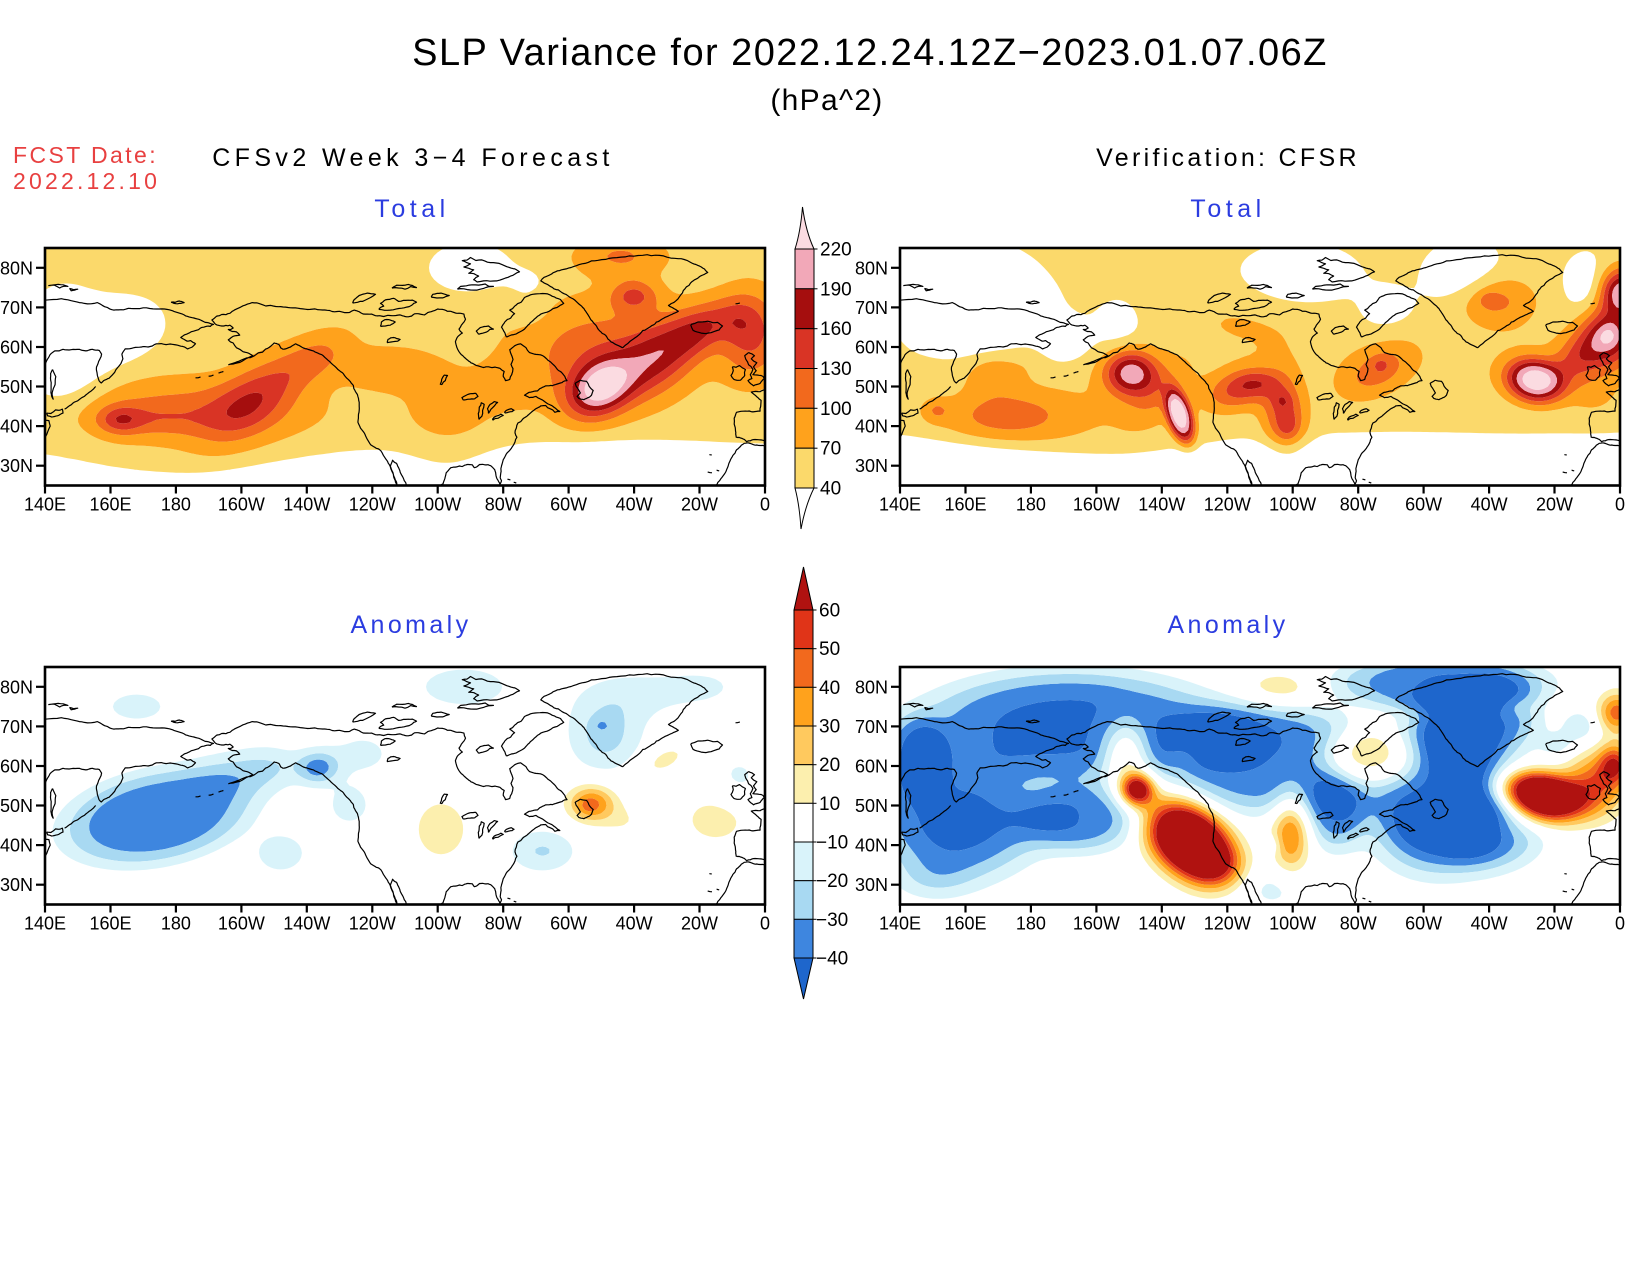 Image resolution: width=1650 pixels, height=1275 pixels. Describe the element at coordinates (826, 100) in the screenshot. I see `svg-text: (hPa^2)` at that location.